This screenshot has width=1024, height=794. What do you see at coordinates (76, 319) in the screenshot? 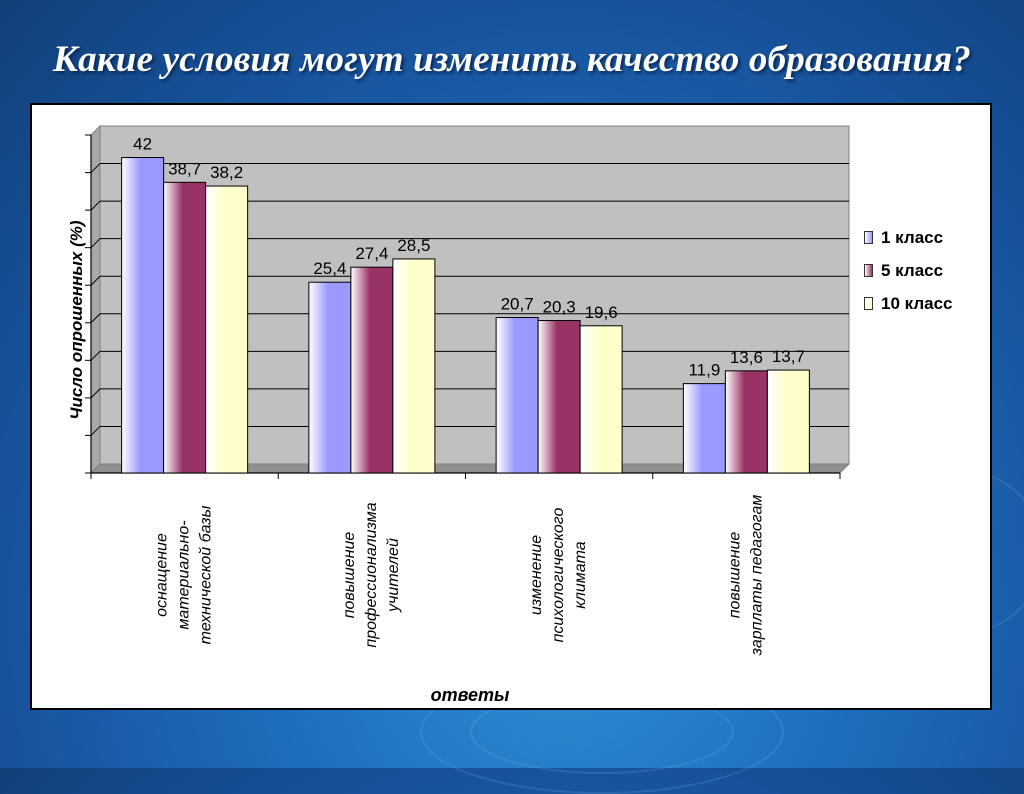
I see `y-axis-title: Число опрошенных (%)` at bounding box center [76, 319].